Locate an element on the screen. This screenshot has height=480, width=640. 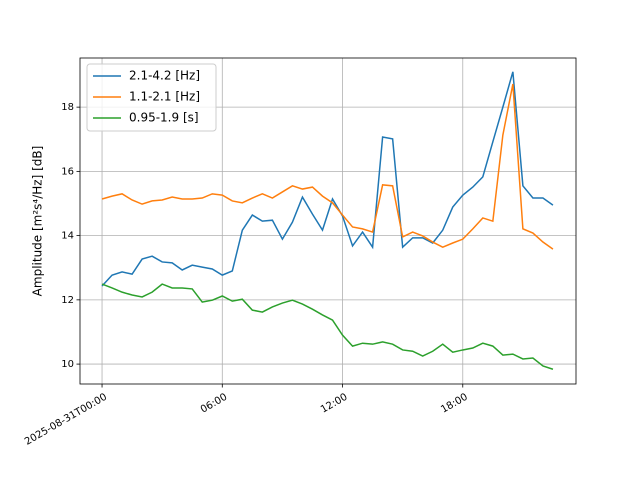
legend-label: 0.95-1.9 [s] is located at coordinates (164, 118).